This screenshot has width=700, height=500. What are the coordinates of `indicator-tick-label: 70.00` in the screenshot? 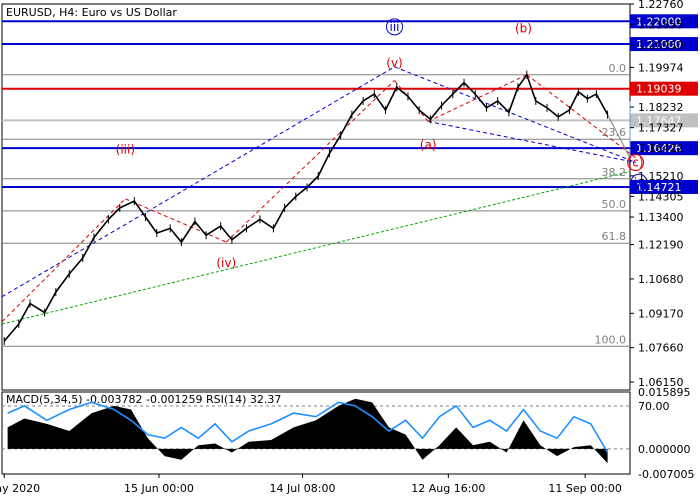 It's located at (654, 406).